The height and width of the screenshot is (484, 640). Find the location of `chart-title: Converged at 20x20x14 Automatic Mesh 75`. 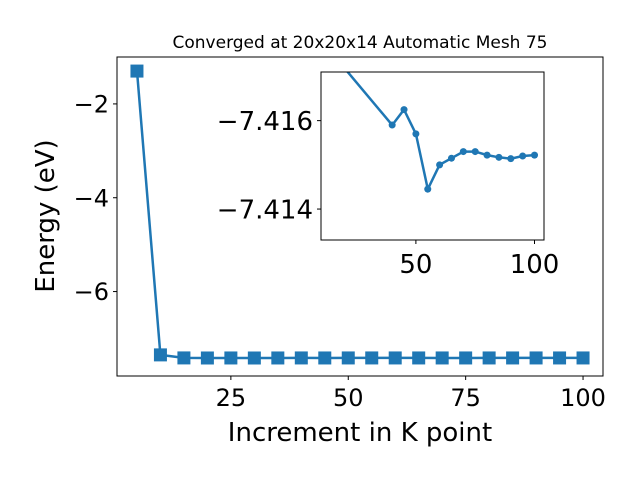

chart-title: Converged at 20x20x14 Automatic Mesh 75 is located at coordinates (360, 43).